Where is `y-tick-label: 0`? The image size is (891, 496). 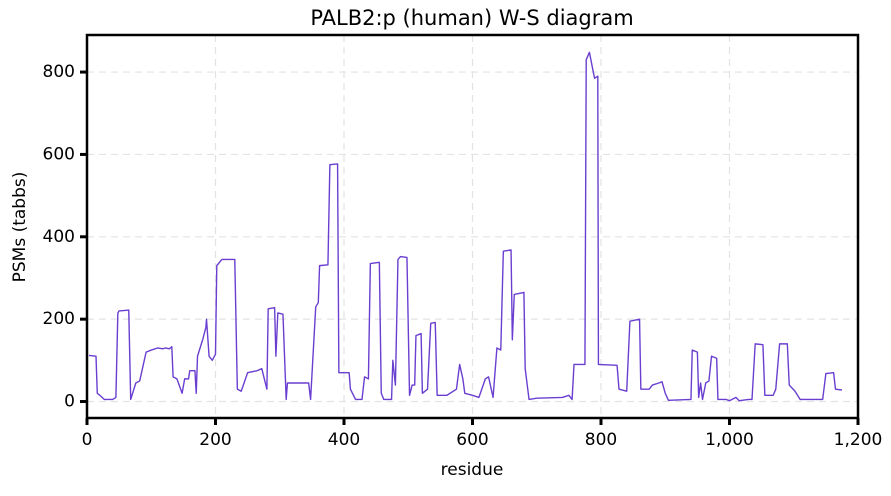
y-tick-label: 0 is located at coordinates (69, 402).